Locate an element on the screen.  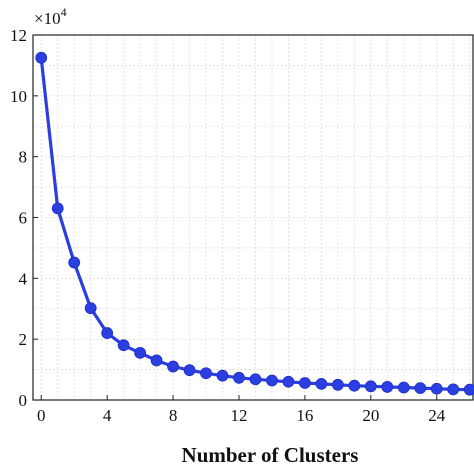
y-scale-base: ×10 is located at coordinates (47, 18).